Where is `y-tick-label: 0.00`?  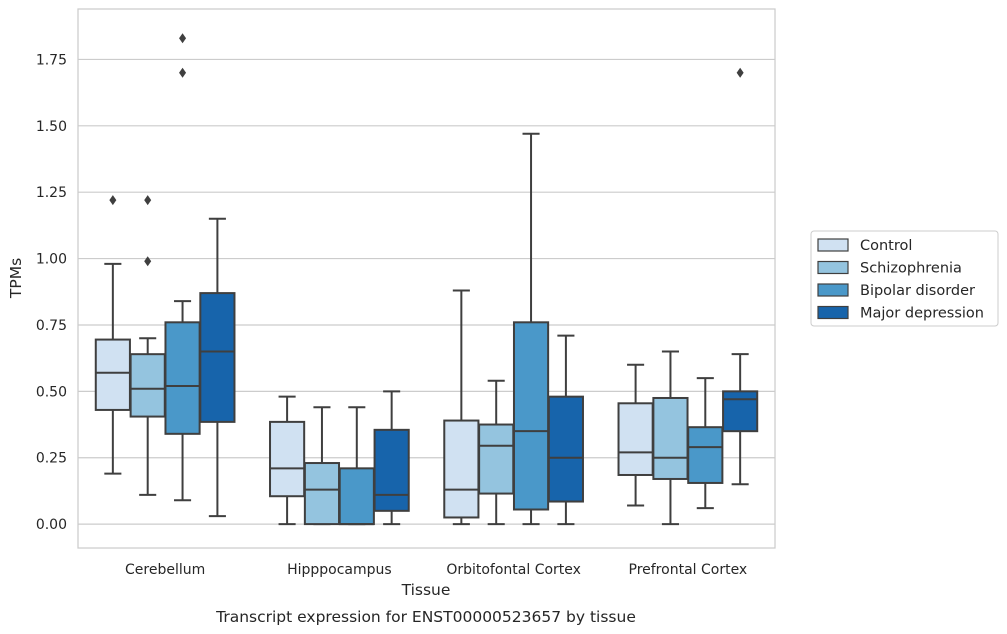
y-tick-label: 0.00 is located at coordinates (51, 525).